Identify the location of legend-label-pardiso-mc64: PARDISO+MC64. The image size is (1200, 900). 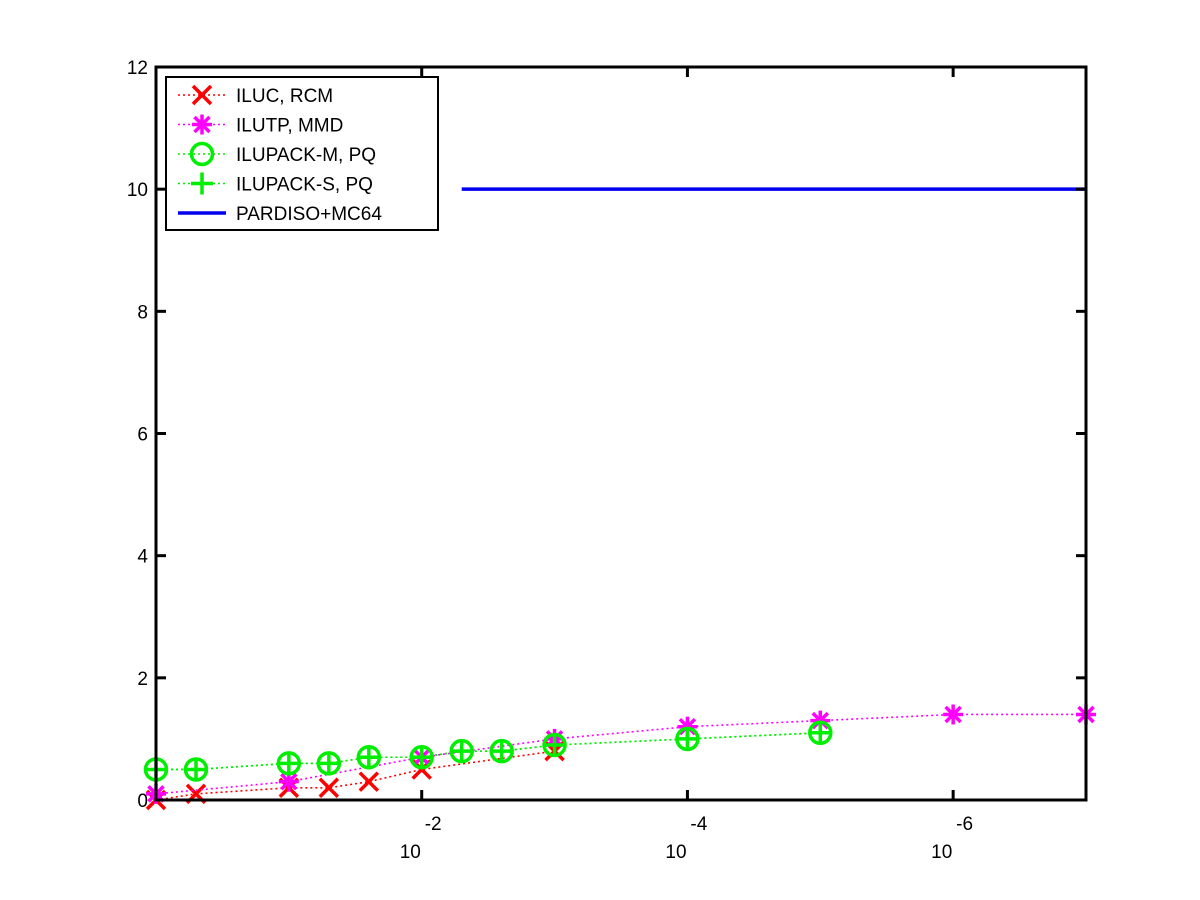
(309, 214).